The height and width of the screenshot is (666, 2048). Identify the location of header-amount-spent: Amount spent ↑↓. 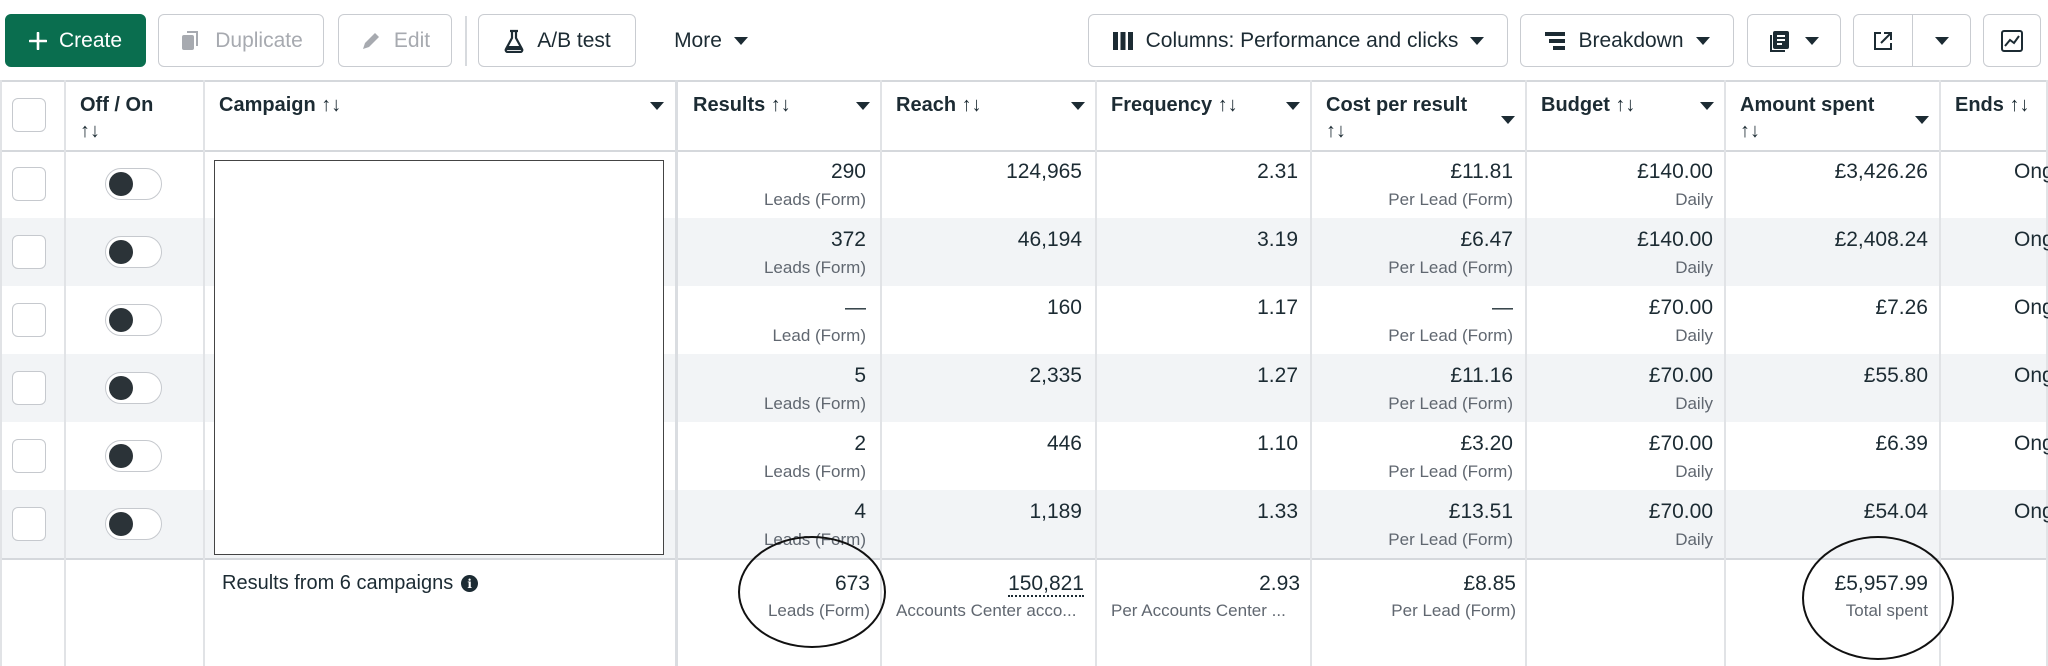
(1835, 115).